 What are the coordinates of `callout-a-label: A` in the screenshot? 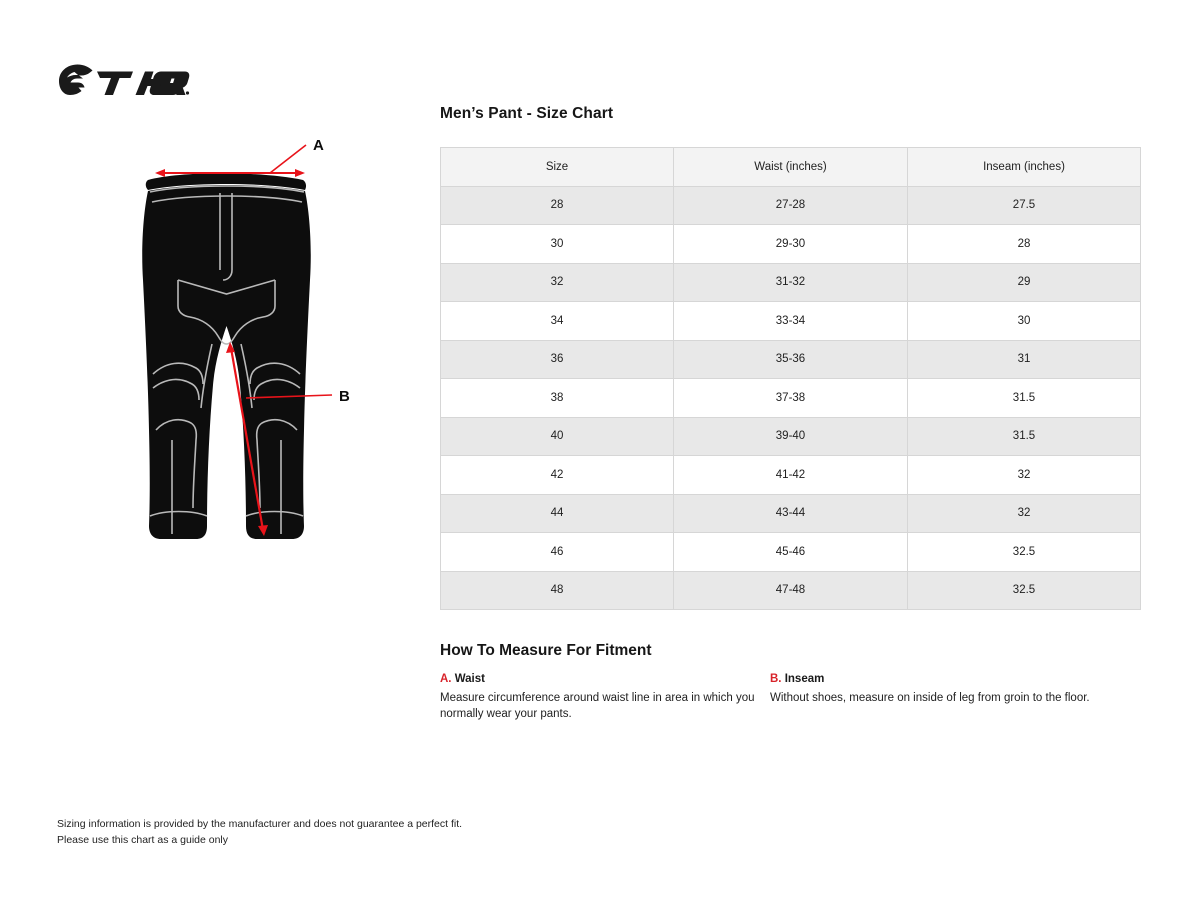 It's located at (318, 145).